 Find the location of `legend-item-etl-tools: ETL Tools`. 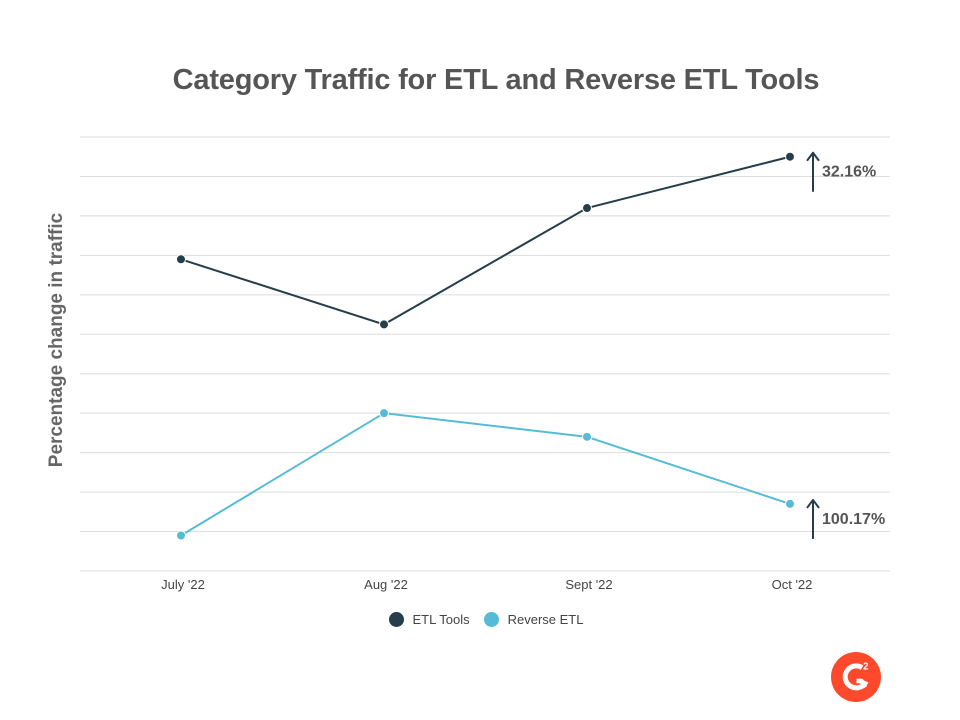

legend-item-etl-tools: ETL Tools is located at coordinates (429, 619).